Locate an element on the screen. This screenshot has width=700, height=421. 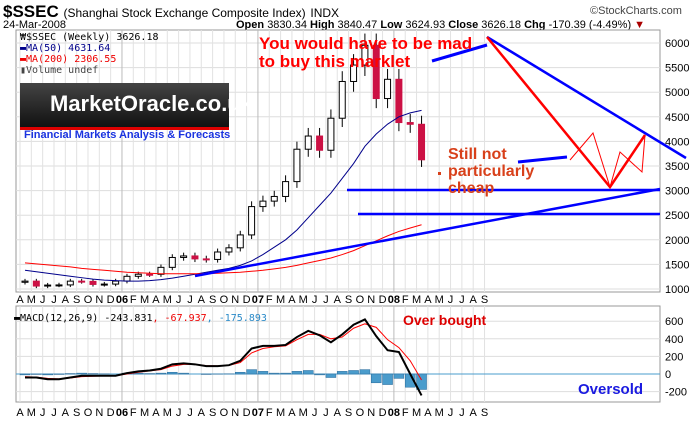
trendline-current is located at coordinates (542, 159).